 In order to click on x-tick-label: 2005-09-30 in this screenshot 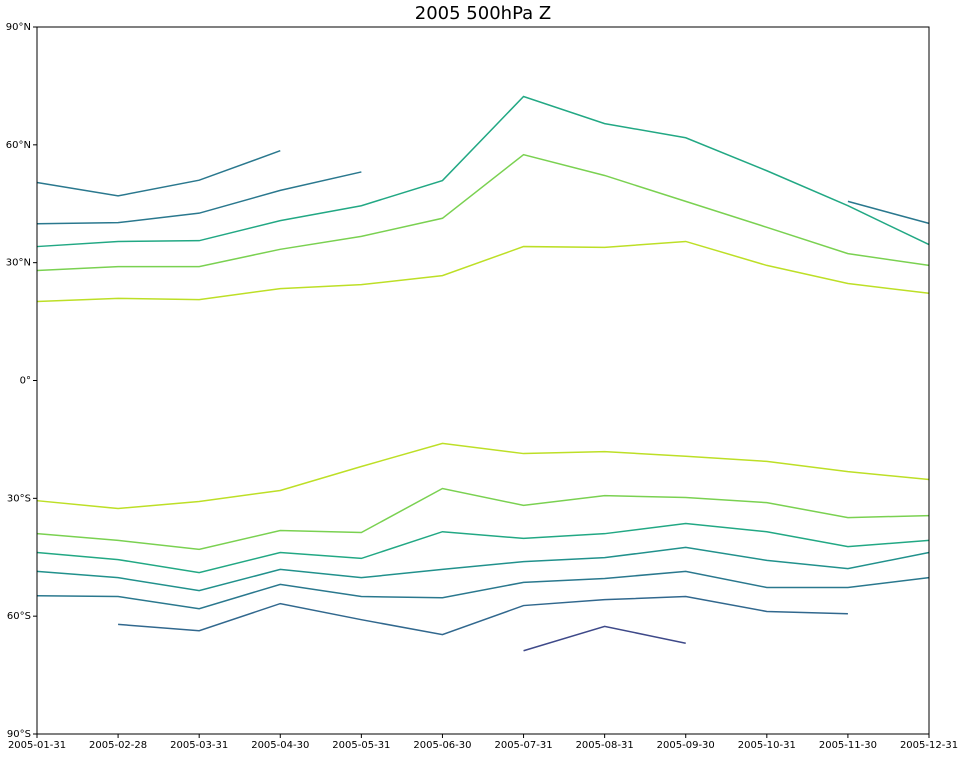, I will do `click(686, 745)`.